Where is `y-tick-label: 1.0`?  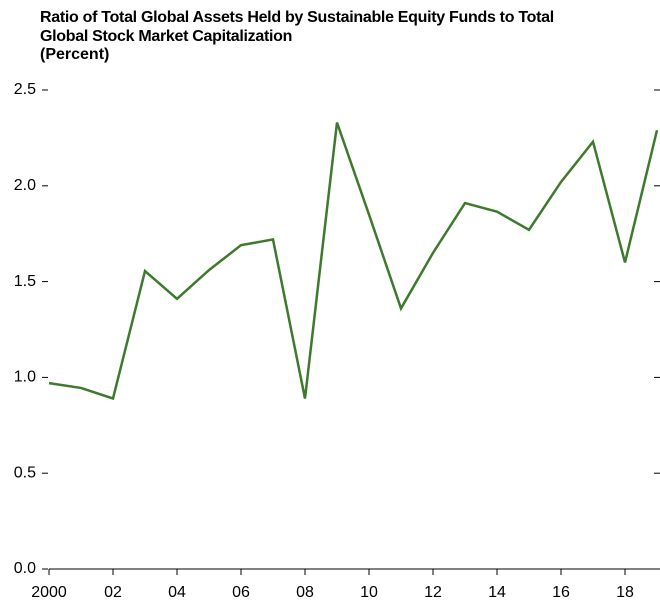
y-tick-label: 1.0 is located at coordinates (25, 377).